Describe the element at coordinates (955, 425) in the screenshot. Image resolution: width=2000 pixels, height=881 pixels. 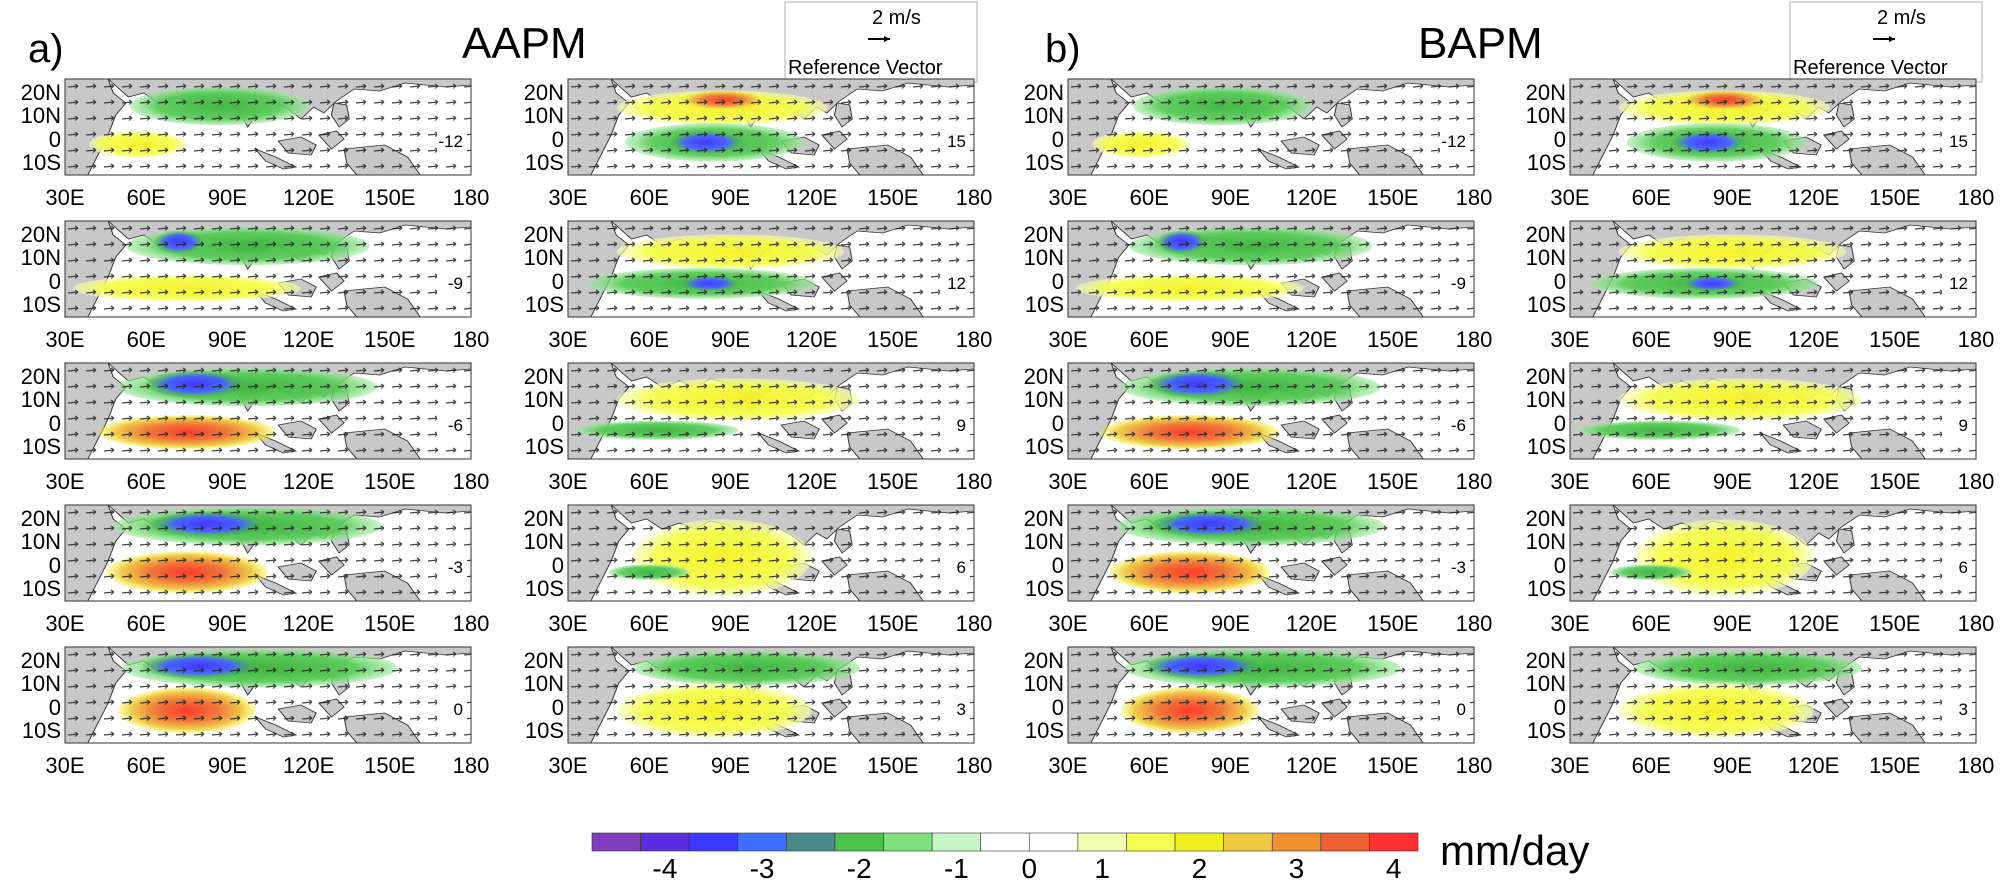
I see `lag-label: 9` at that location.